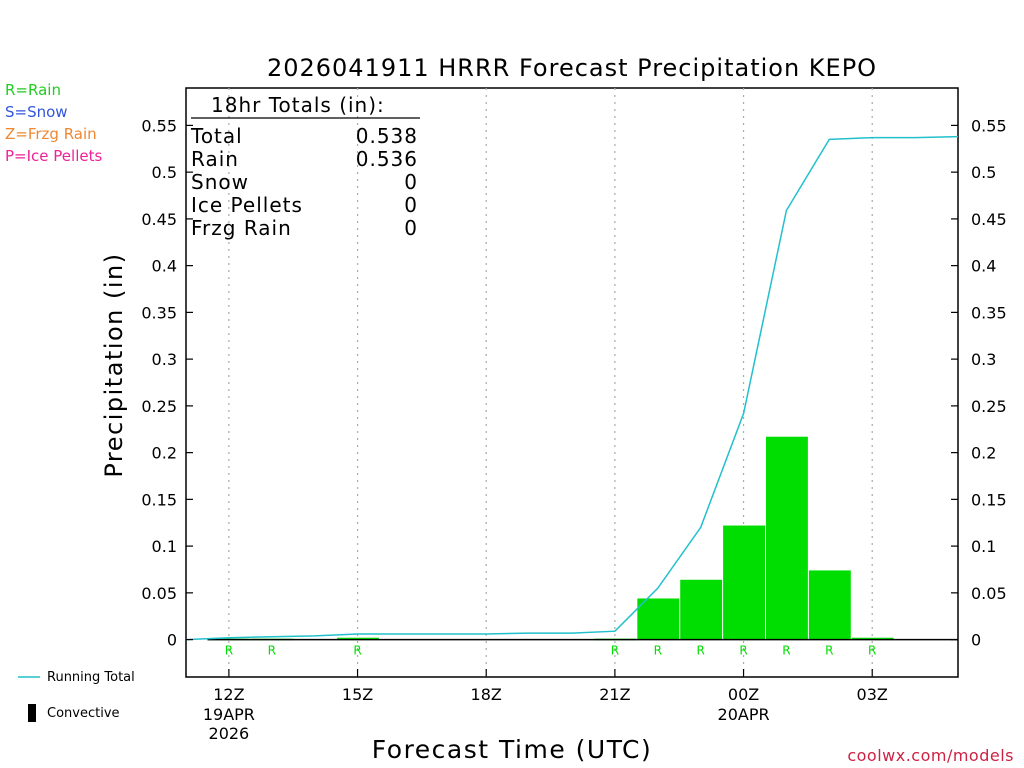 The width and height of the screenshot is (1024, 768). I want to click on x-tick-year: 2026, so click(229, 733).